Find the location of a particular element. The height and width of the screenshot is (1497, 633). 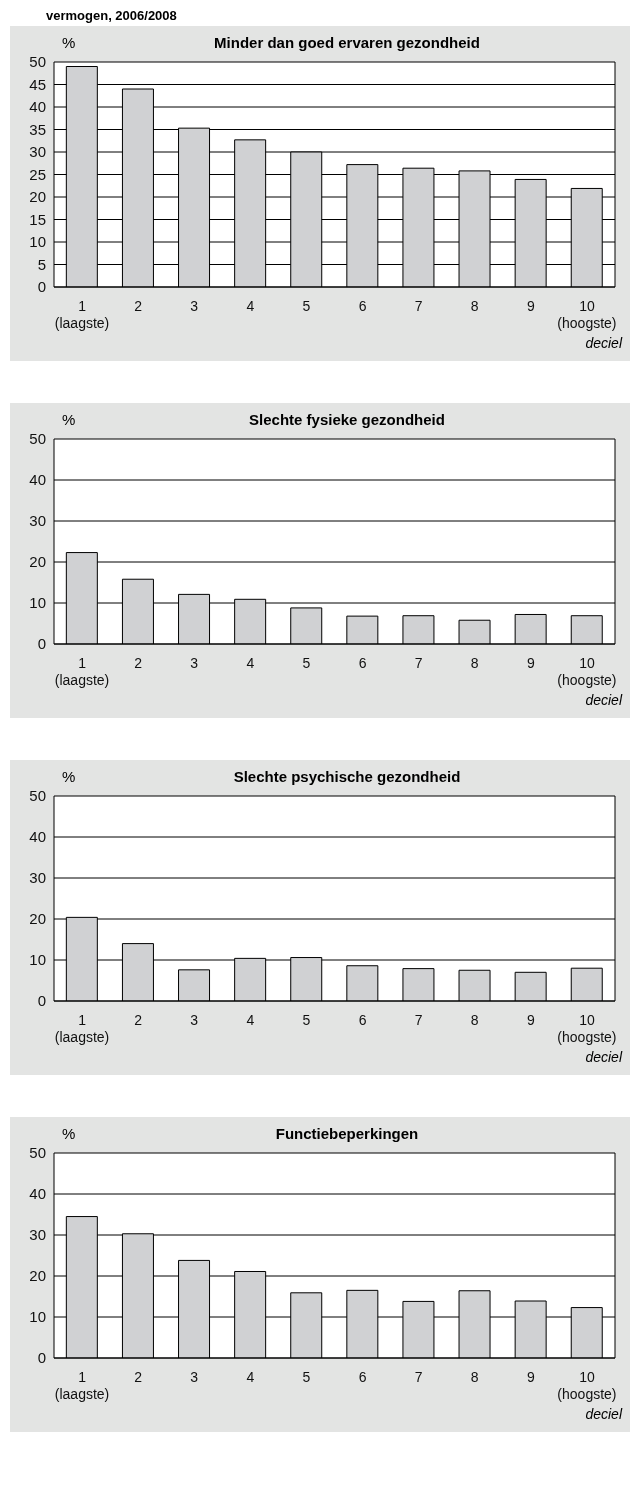

chart-title: Minder dan goed ervaren gezondheid is located at coordinates (347, 42).